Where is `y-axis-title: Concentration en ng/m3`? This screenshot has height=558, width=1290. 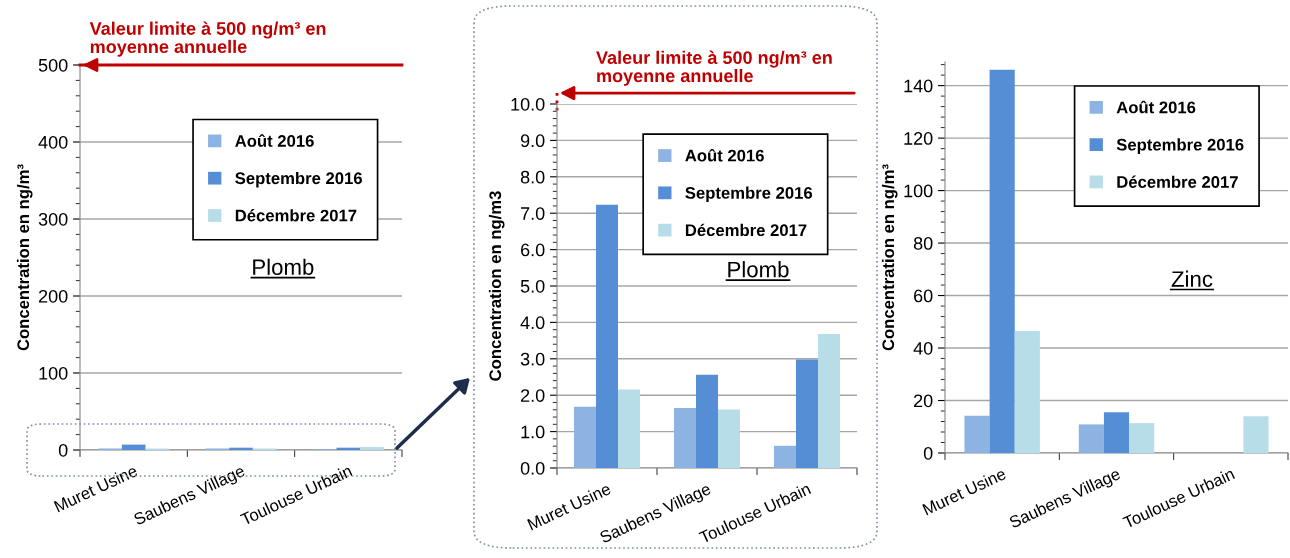 y-axis-title: Concentration en ng/m3 is located at coordinates (496, 286).